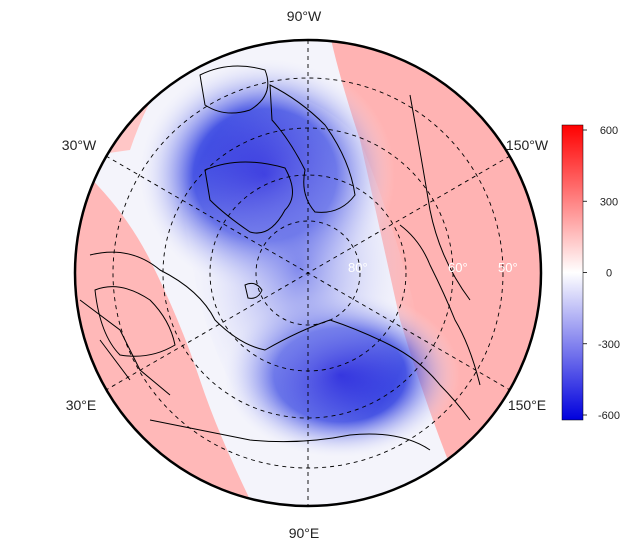 The width and height of the screenshot is (625, 552). I want to click on lon-label-upper-left: 30°W, so click(79, 145).